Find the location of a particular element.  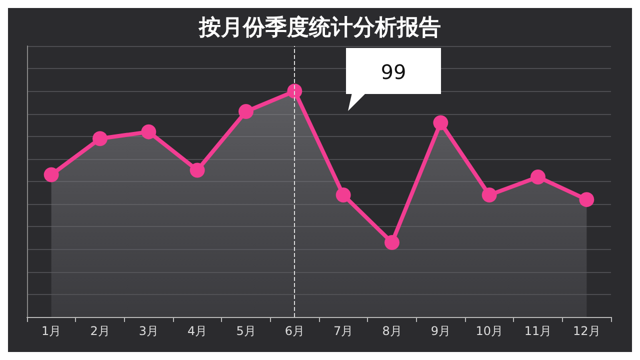

x-tick-label: 9月 is located at coordinates (440, 331).